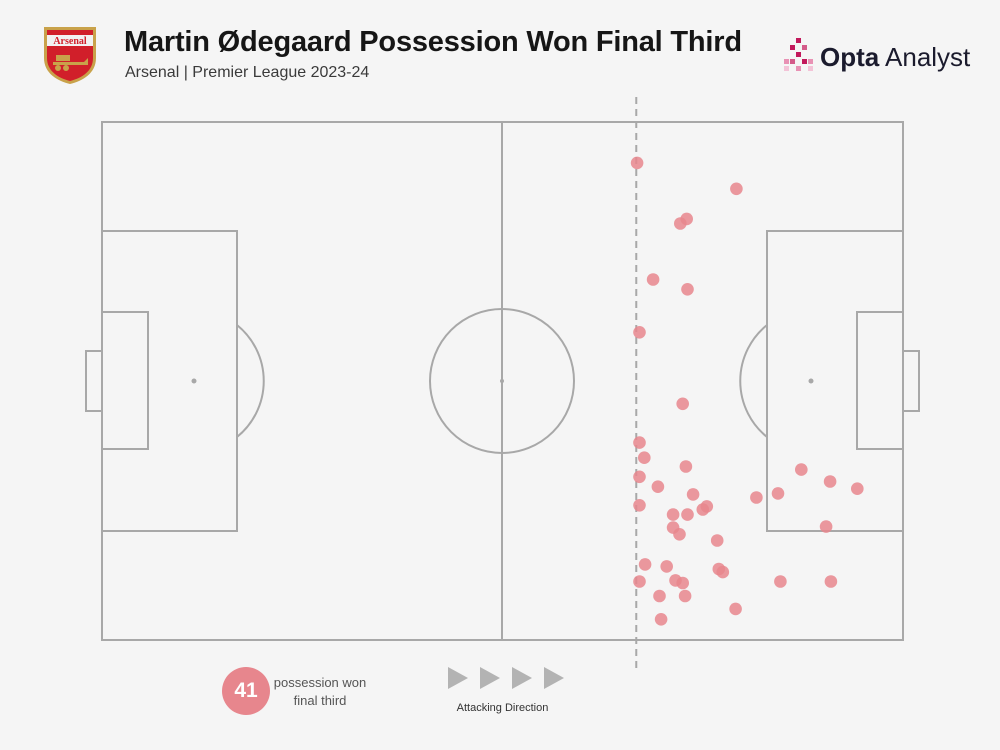 This screenshot has height=750, width=1000. What do you see at coordinates (70, 41) in the screenshot?
I see `crest-text: Arsenal` at bounding box center [70, 41].